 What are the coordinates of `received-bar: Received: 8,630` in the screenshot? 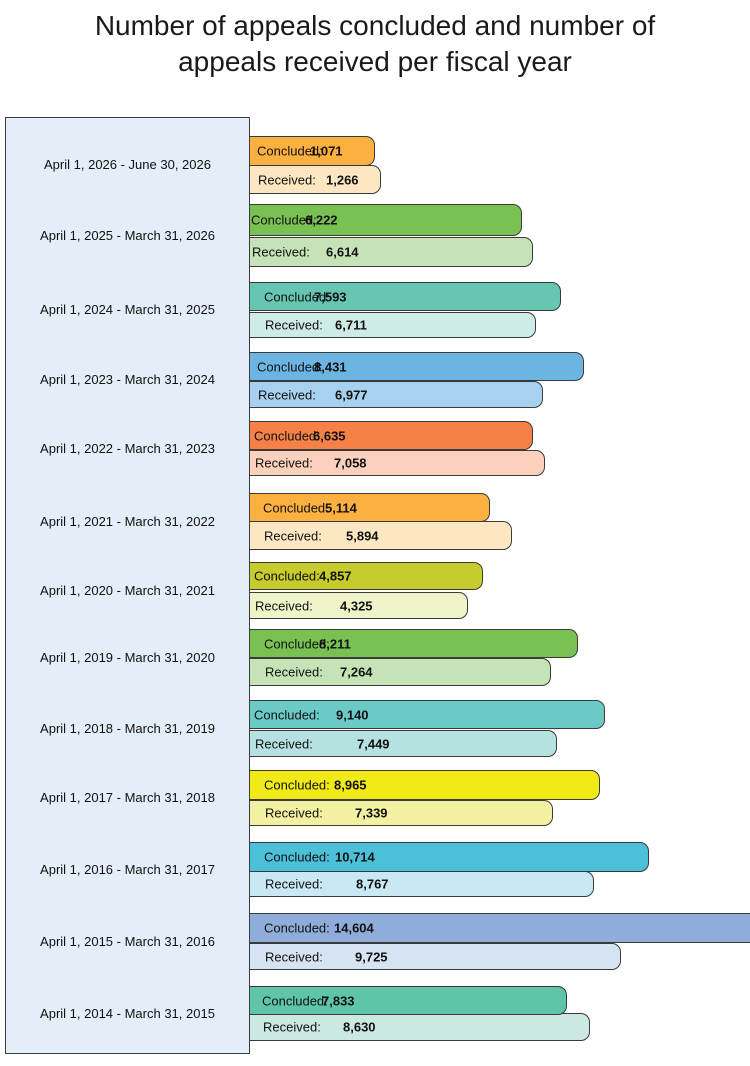 It's located at (420, 1027).